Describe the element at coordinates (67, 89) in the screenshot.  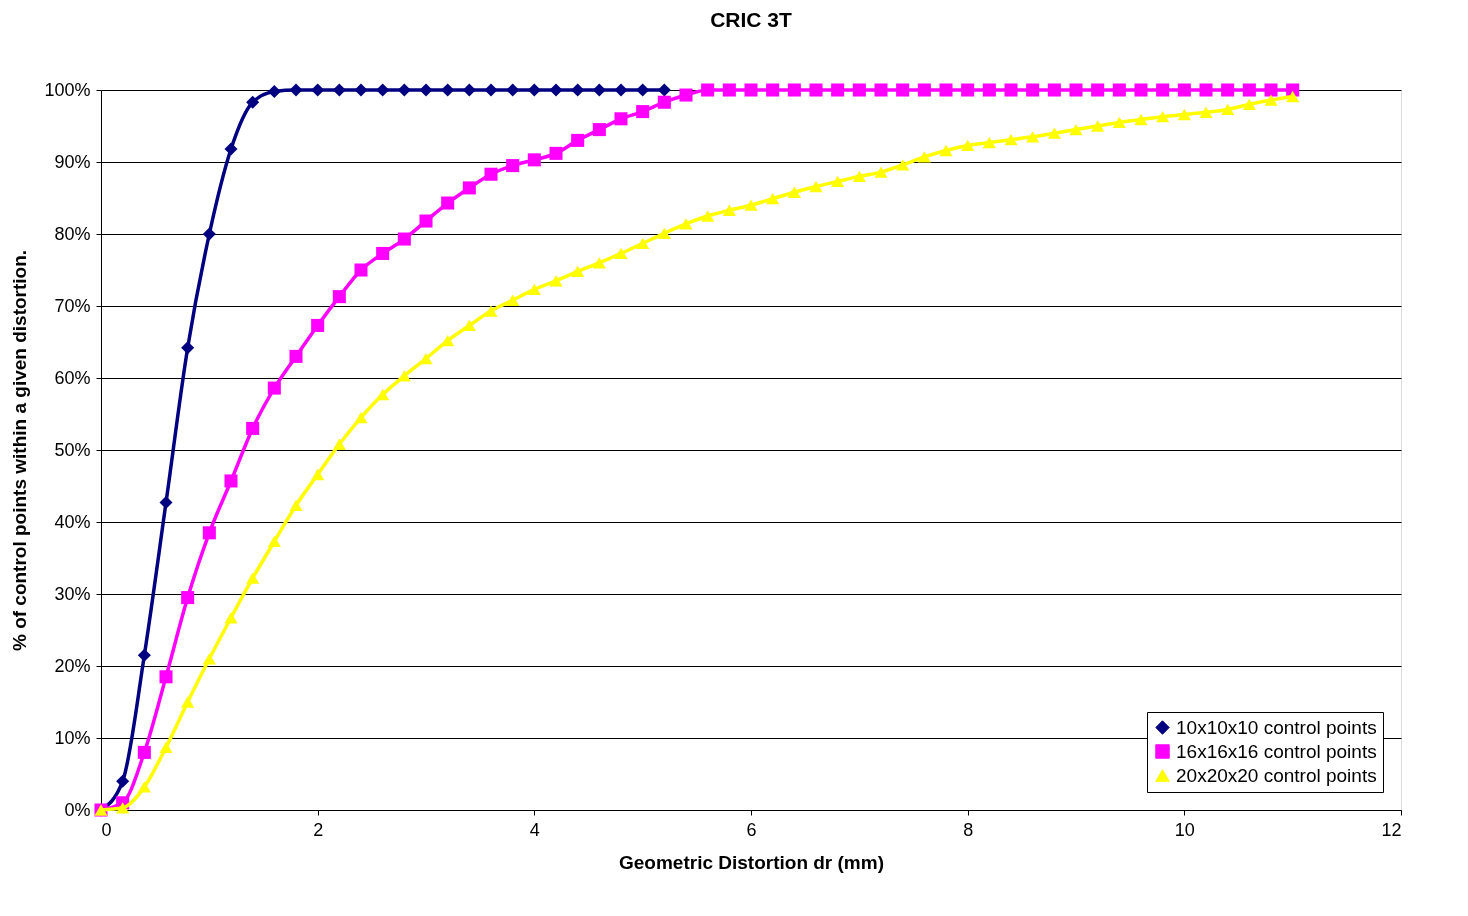
I see `y-tick-label: 100%` at that location.